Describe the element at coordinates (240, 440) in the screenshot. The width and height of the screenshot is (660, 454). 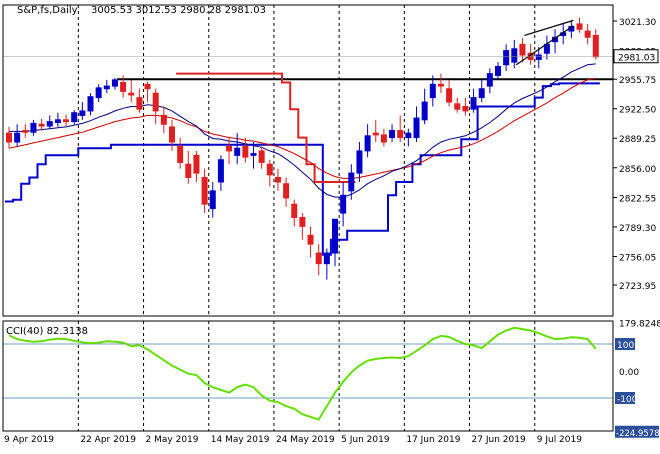
I see `date-label: 14 May 2019` at that location.